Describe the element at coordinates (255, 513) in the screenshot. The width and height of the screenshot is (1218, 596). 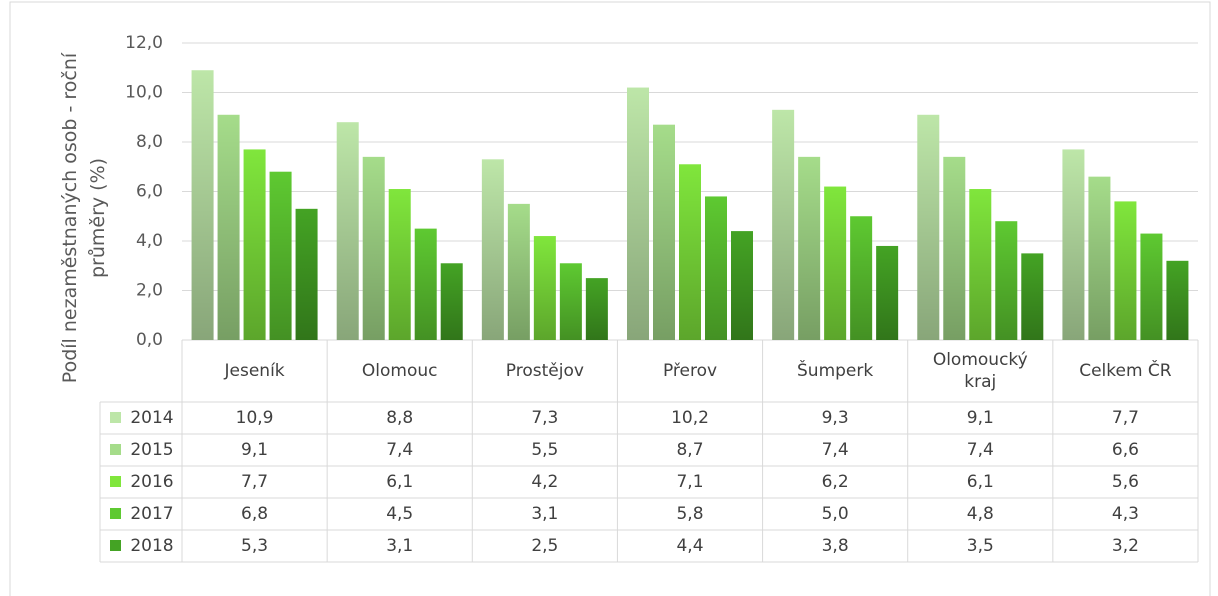
I see `value-label: 6,8` at that location.